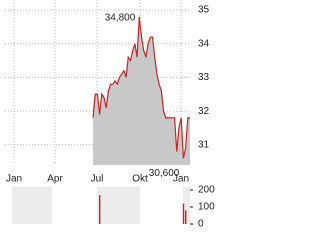  Describe the element at coordinates (120, 17) in the screenshot. I see `annotation: 34,800` at that location.